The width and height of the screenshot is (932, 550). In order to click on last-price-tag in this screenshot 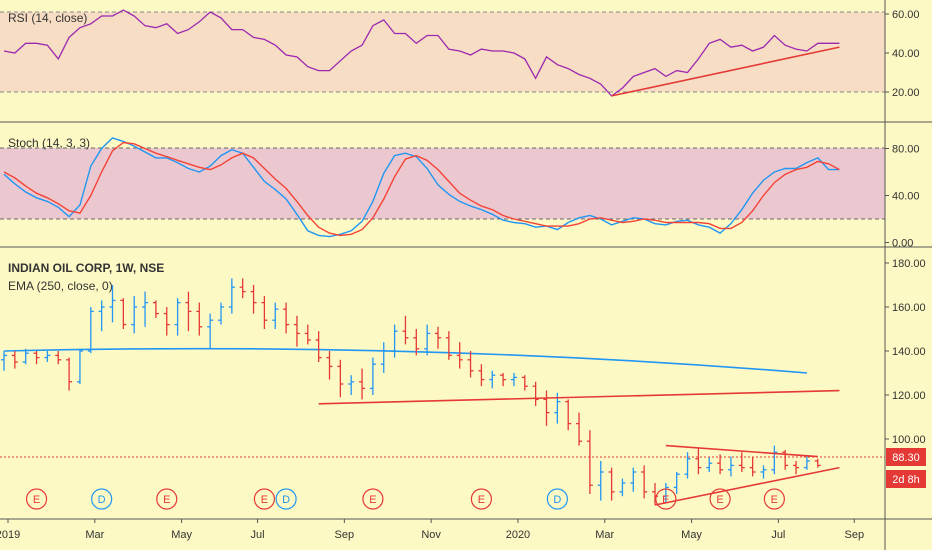, I will do `click(906, 457)`.